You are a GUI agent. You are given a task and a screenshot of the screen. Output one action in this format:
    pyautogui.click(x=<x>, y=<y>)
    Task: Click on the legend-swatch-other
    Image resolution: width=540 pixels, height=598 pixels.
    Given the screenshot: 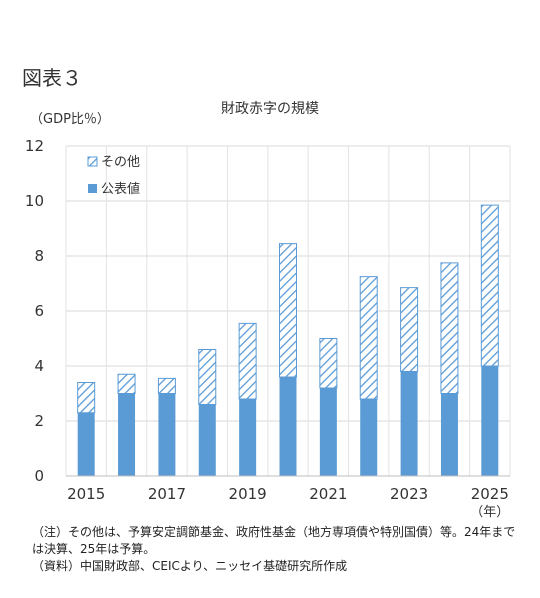 What is the action you would take?
    pyautogui.click(x=92, y=161)
    